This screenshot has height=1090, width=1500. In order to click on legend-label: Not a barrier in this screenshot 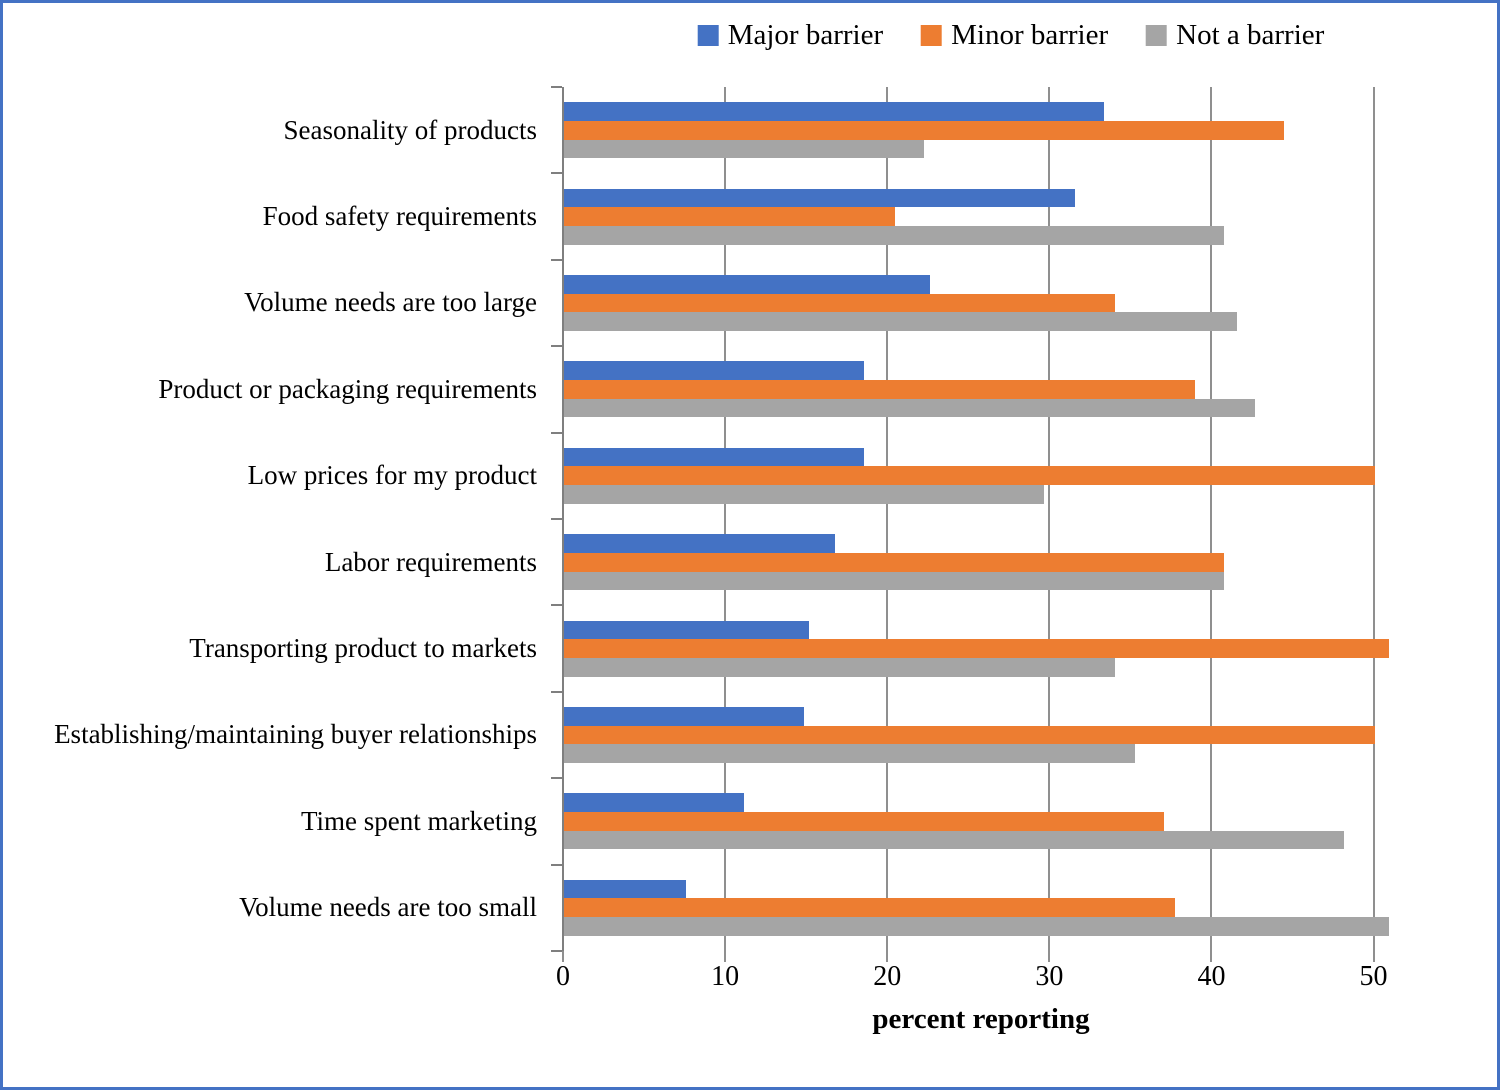, I will do `click(1250, 35)`.